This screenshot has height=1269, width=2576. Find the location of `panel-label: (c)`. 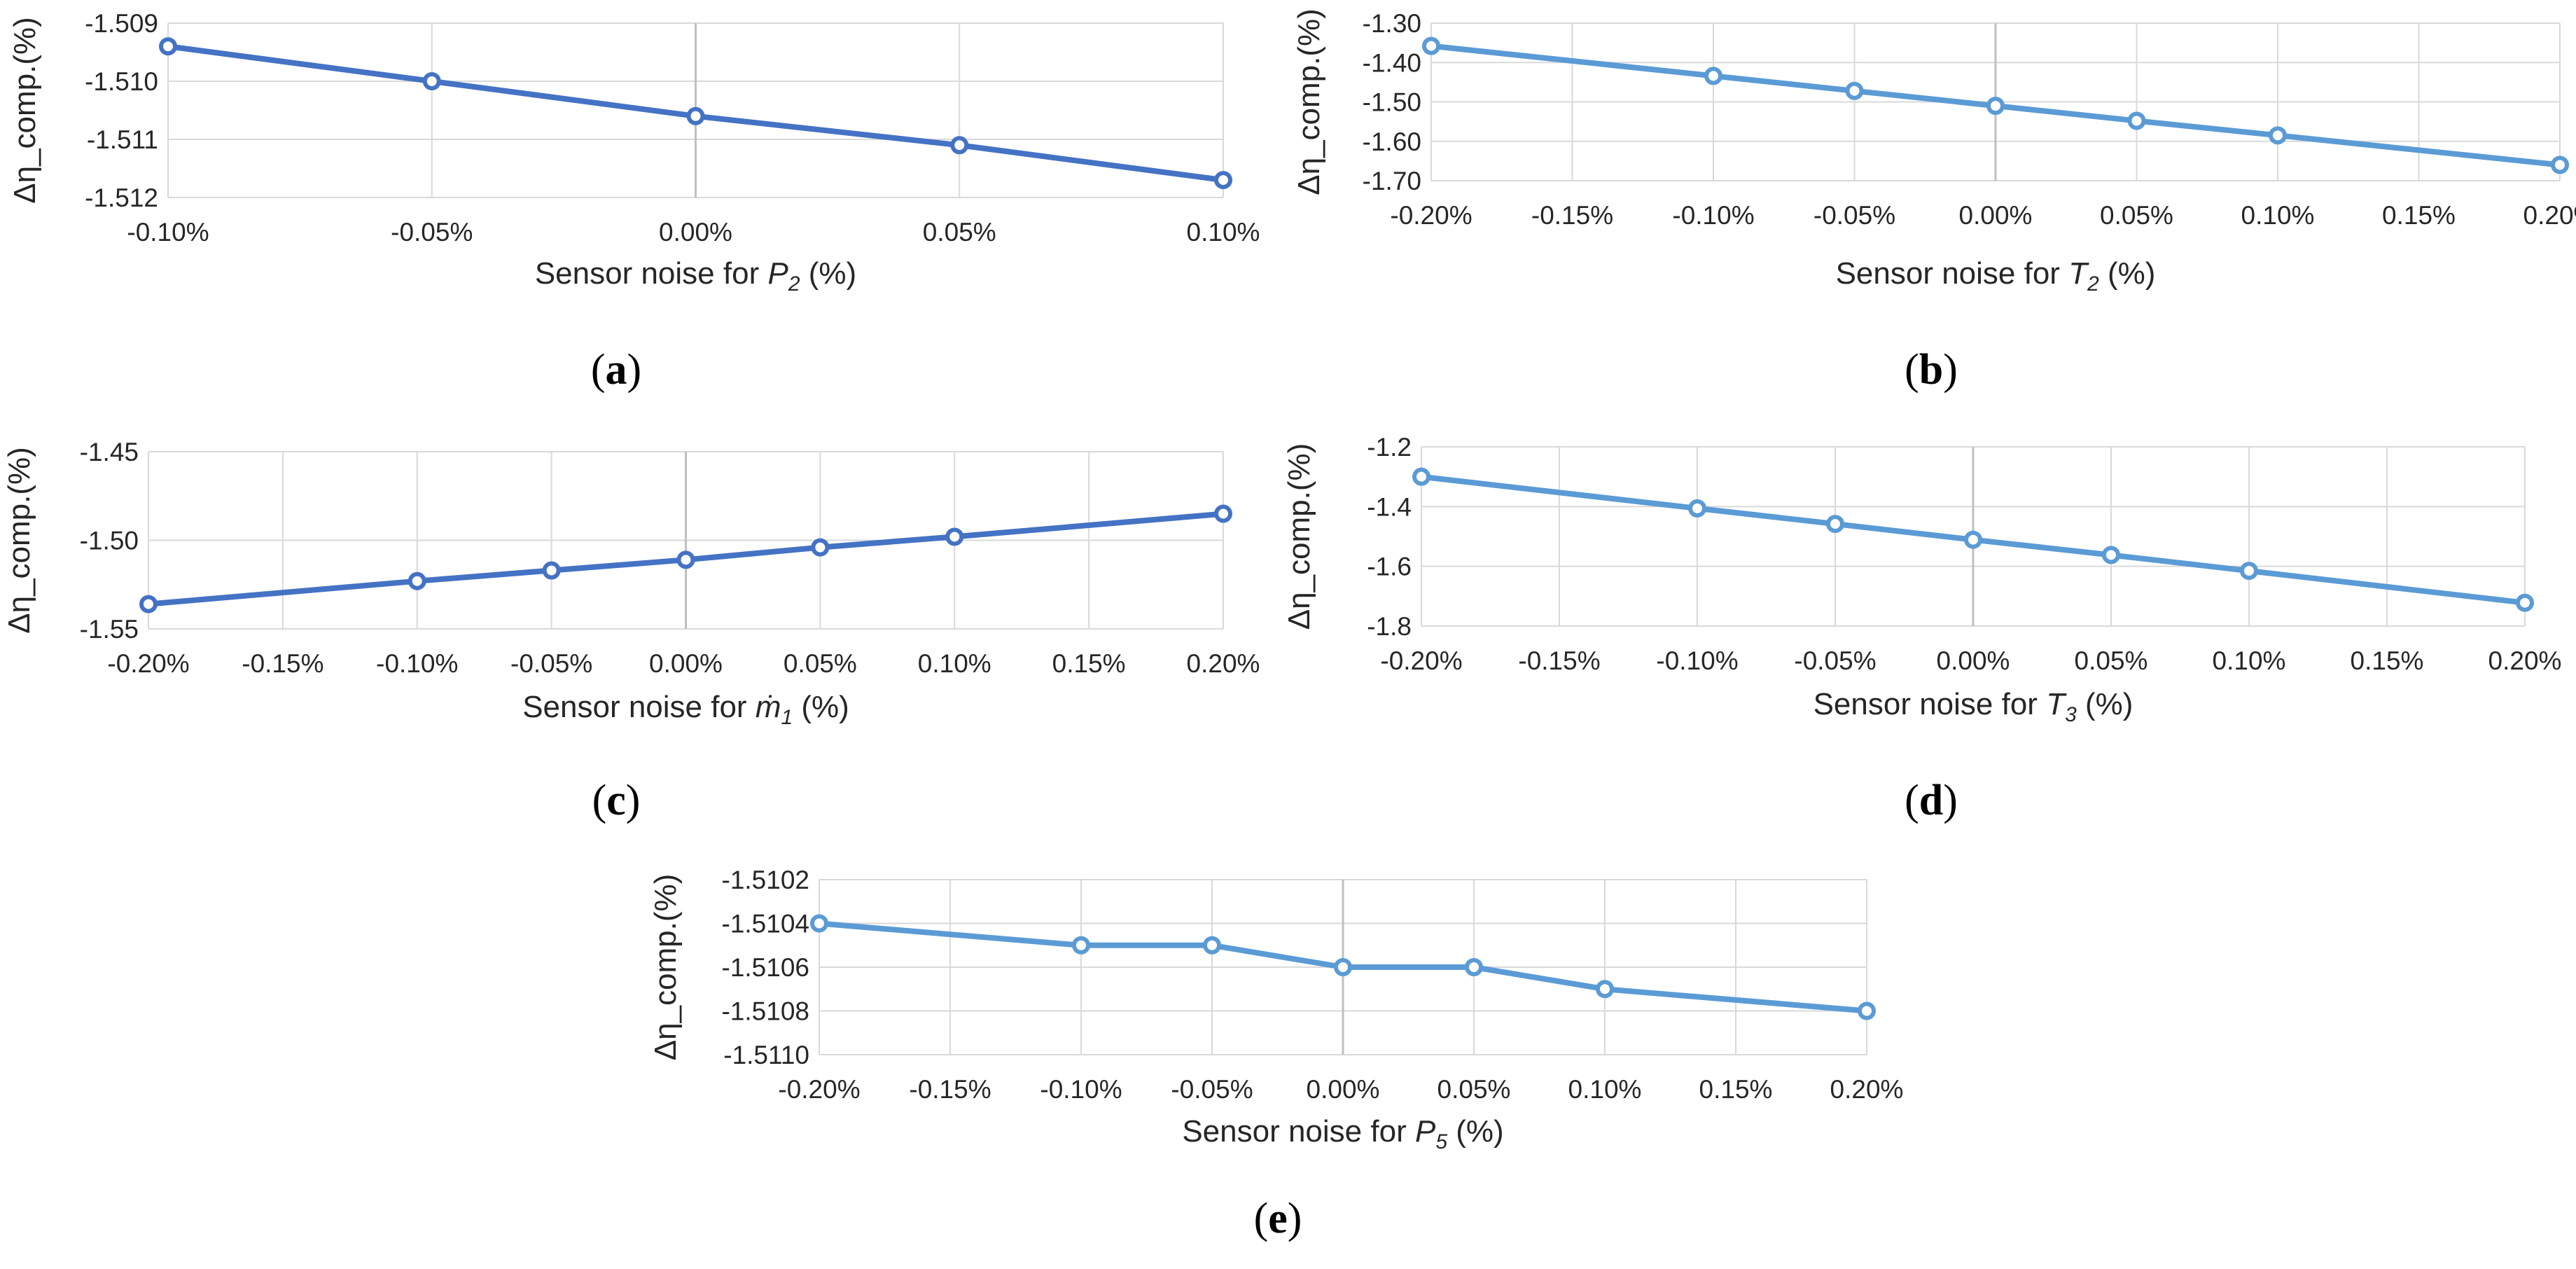

panel-label: (c) is located at coordinates (616, 800).